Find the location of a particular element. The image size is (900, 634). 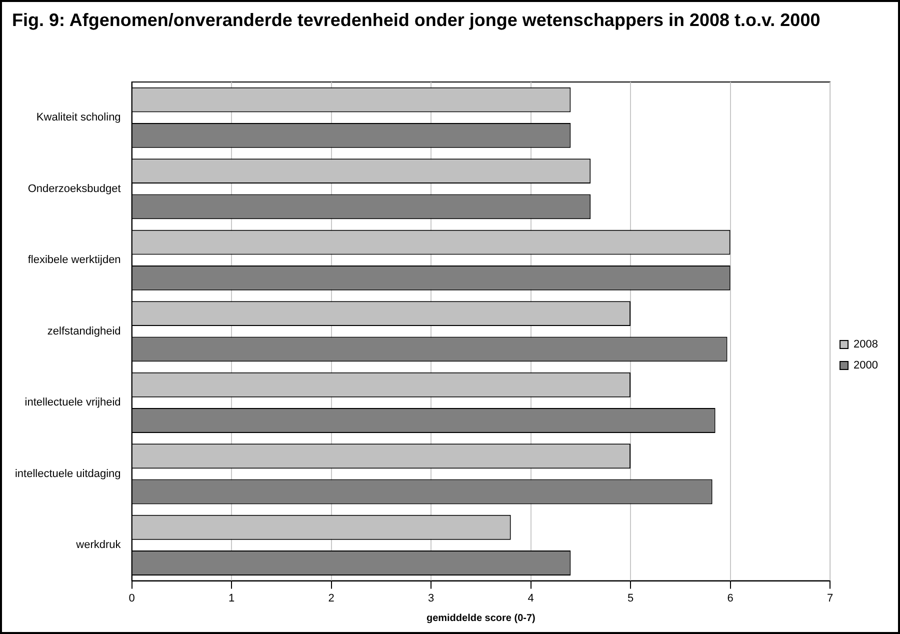

y-tick-label: intellectuele uitdaging is located at coordinates (67, 474).